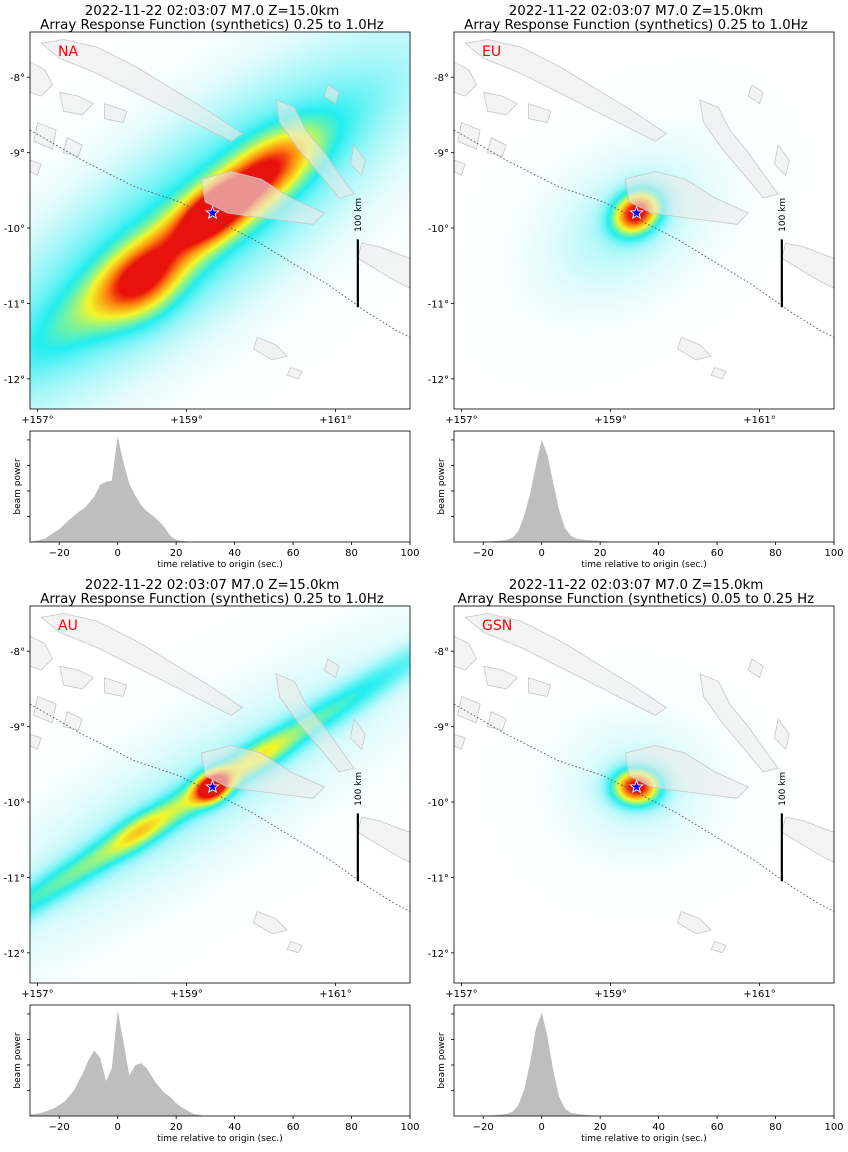  Describe the element at coordinates (644, 490) in the screenshot. I see `beam-power-area` at that location.